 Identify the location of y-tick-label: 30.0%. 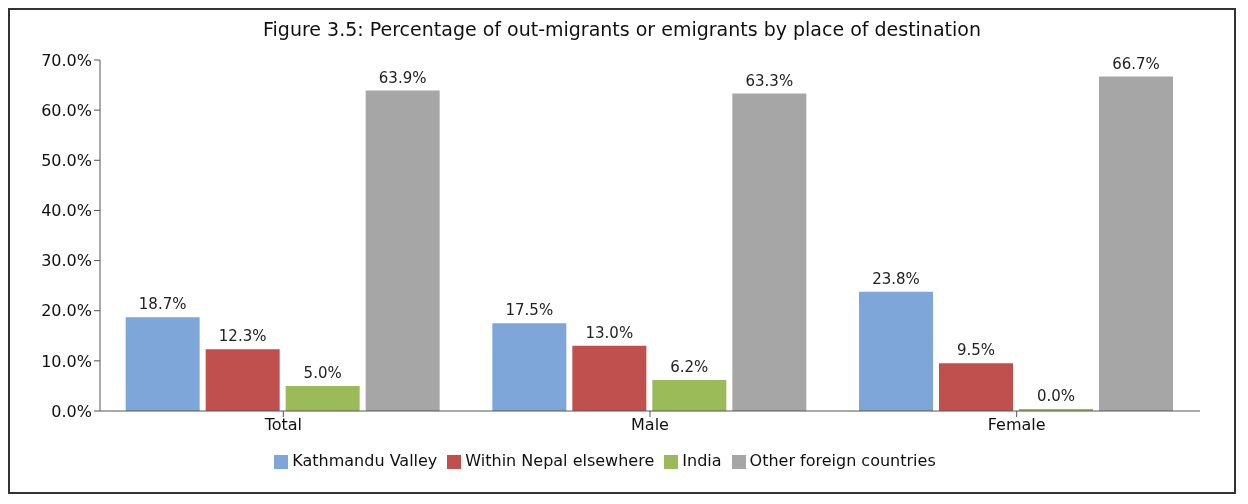
(66, 261).